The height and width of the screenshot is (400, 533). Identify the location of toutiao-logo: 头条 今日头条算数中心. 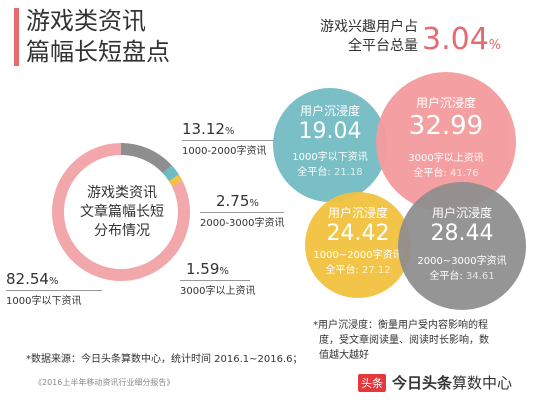
(435, 382).